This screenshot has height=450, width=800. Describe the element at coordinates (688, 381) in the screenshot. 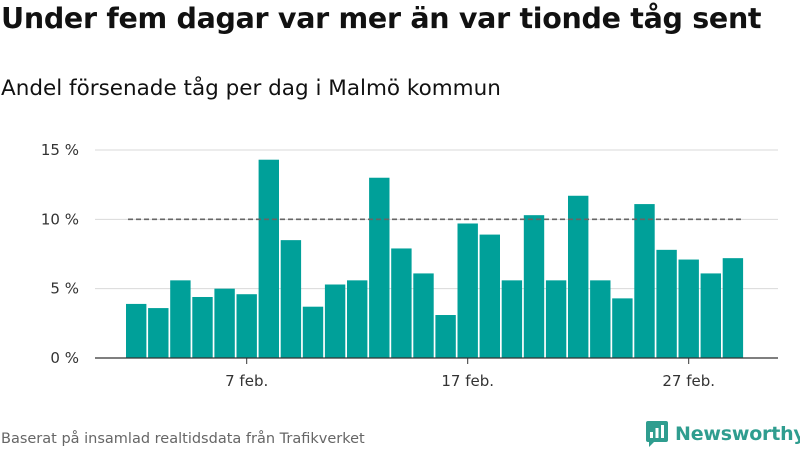

I see `x-tick-label: 27 feb.` at that location.